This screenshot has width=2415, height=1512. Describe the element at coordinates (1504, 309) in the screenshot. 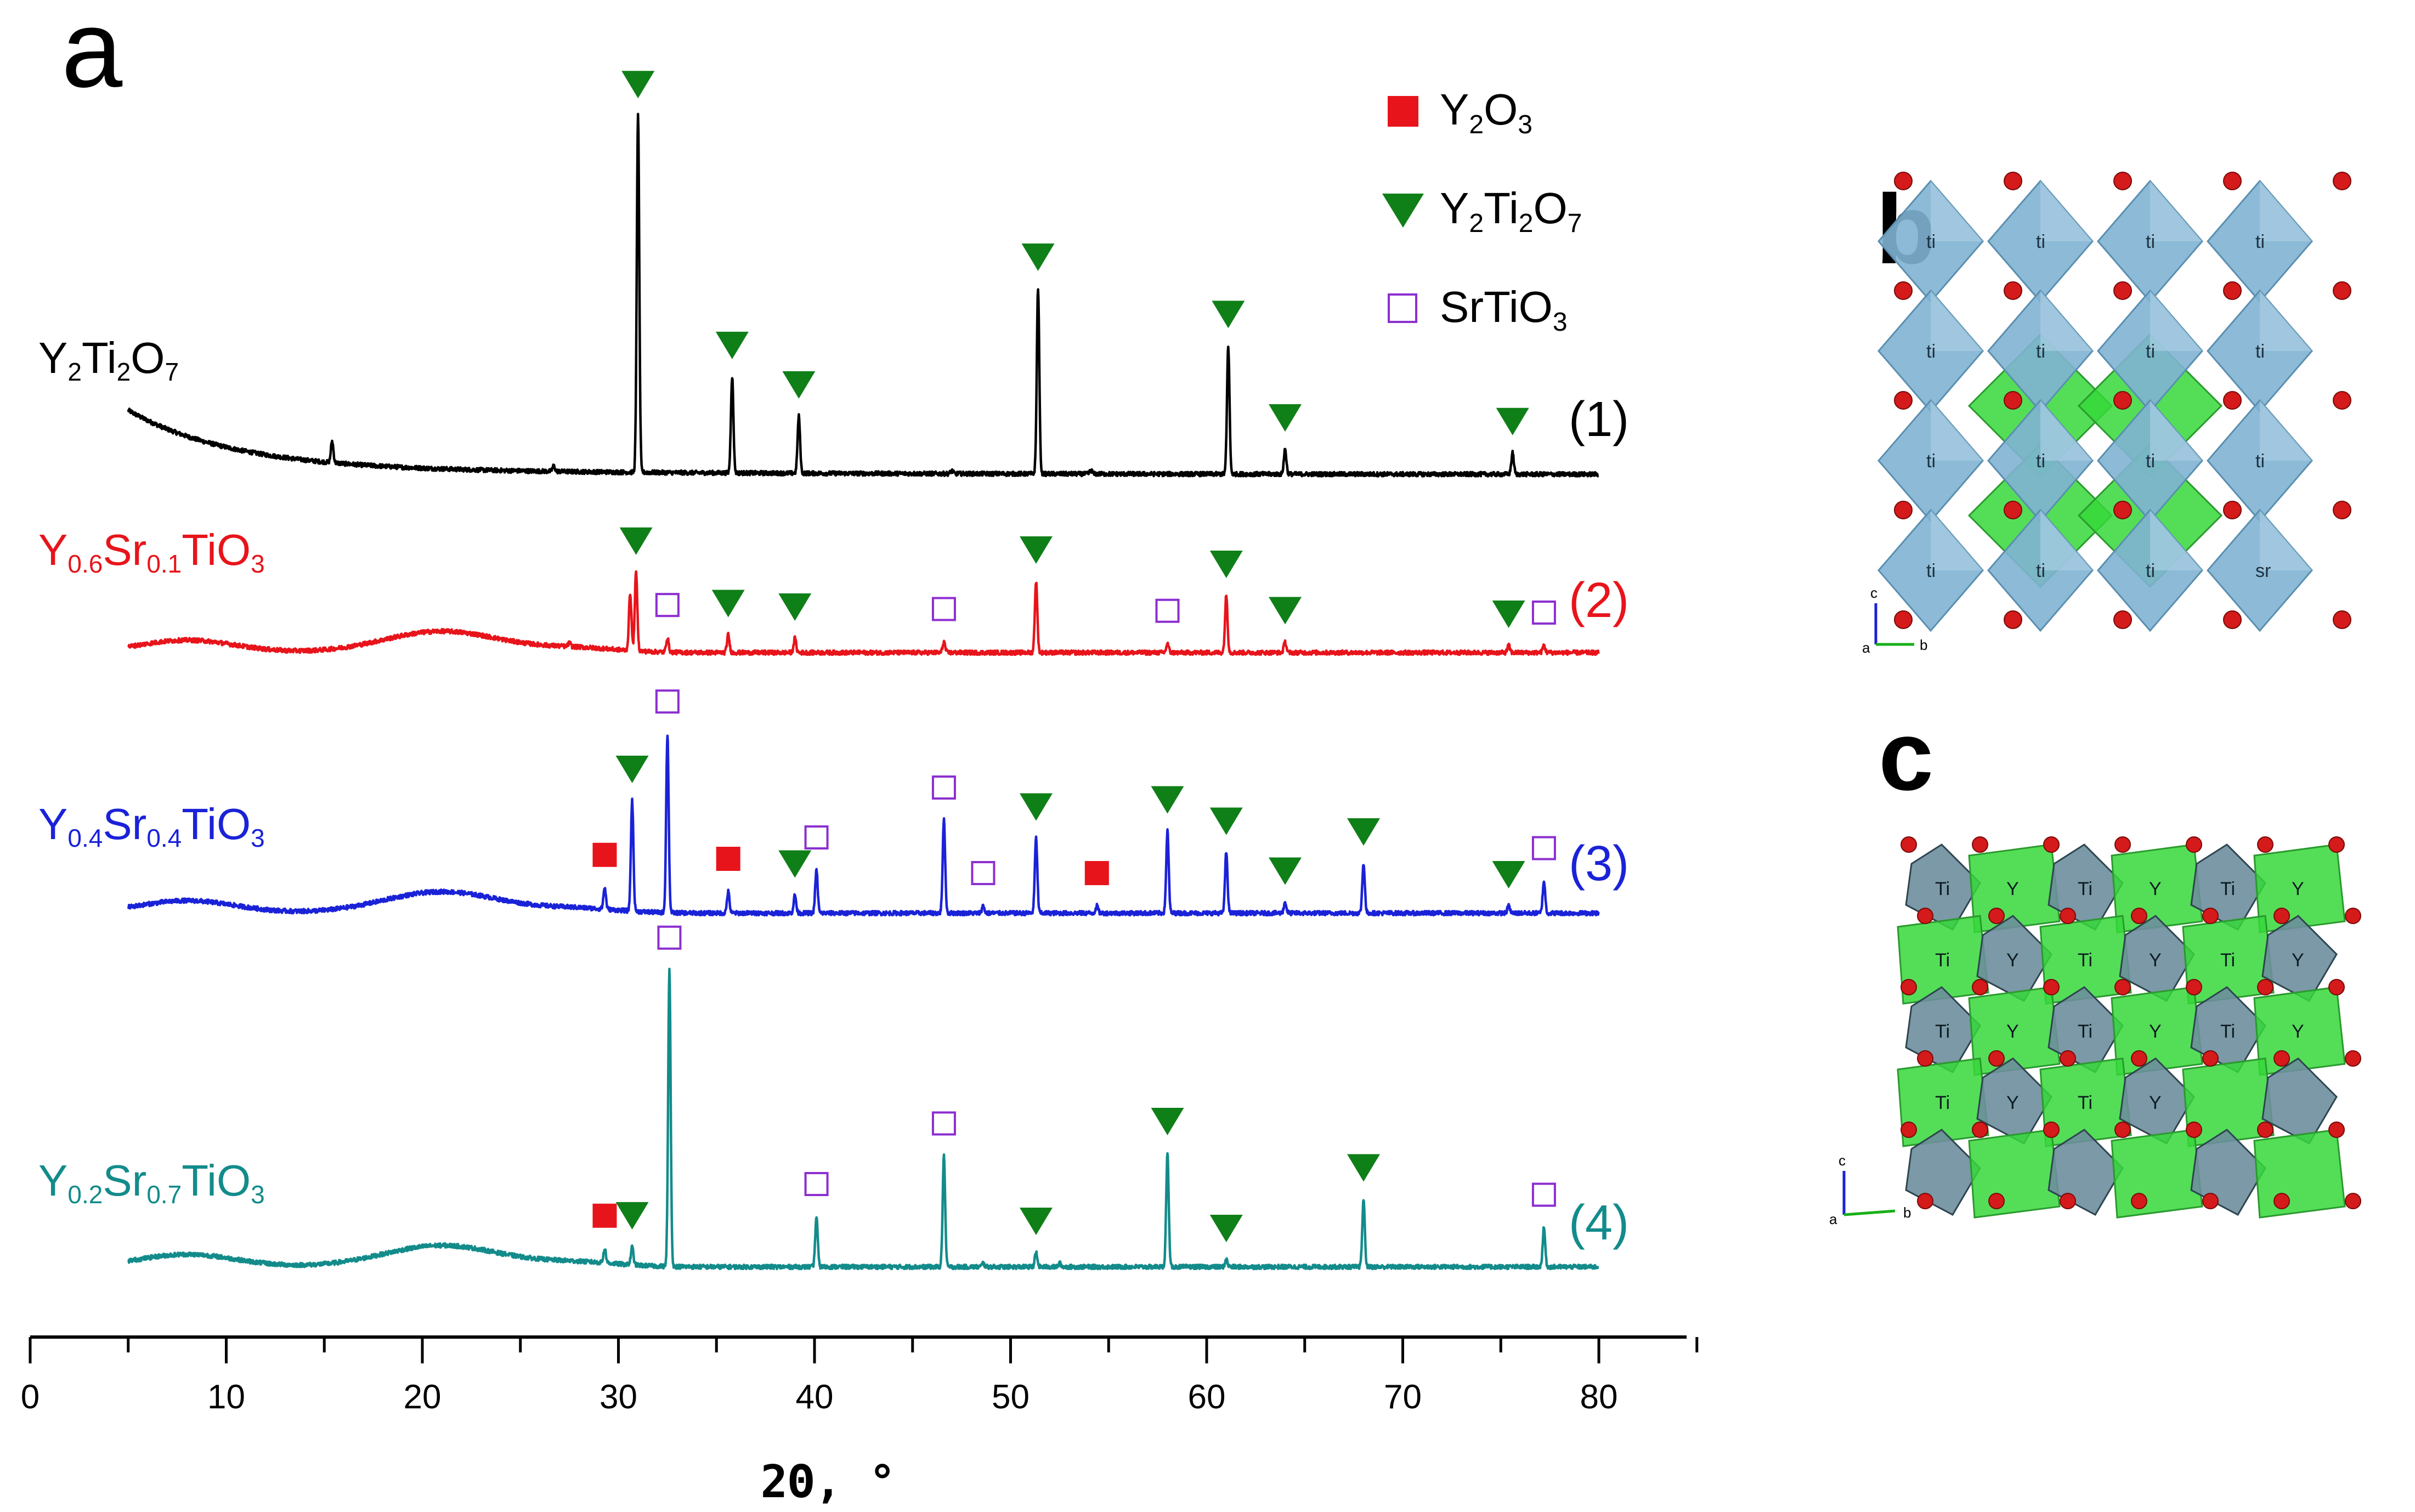

I see `legend-label: SrTiO3` at that location.